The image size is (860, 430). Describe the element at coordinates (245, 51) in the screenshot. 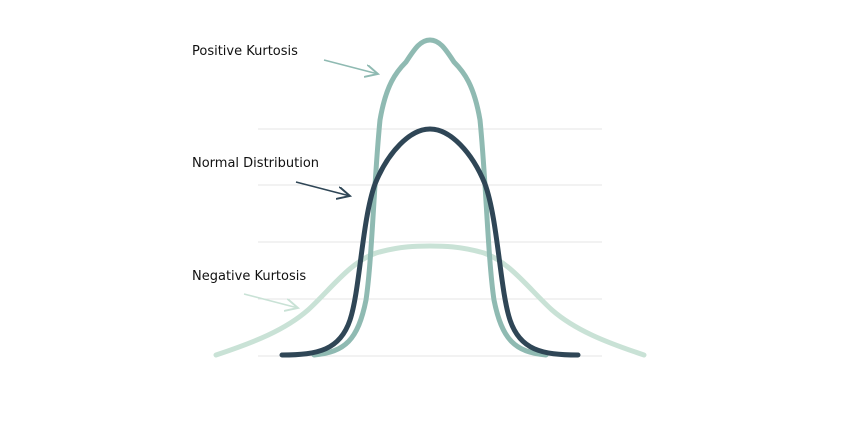

I see `positive-kurtosis-label: Positive Kurtosis` at that location.